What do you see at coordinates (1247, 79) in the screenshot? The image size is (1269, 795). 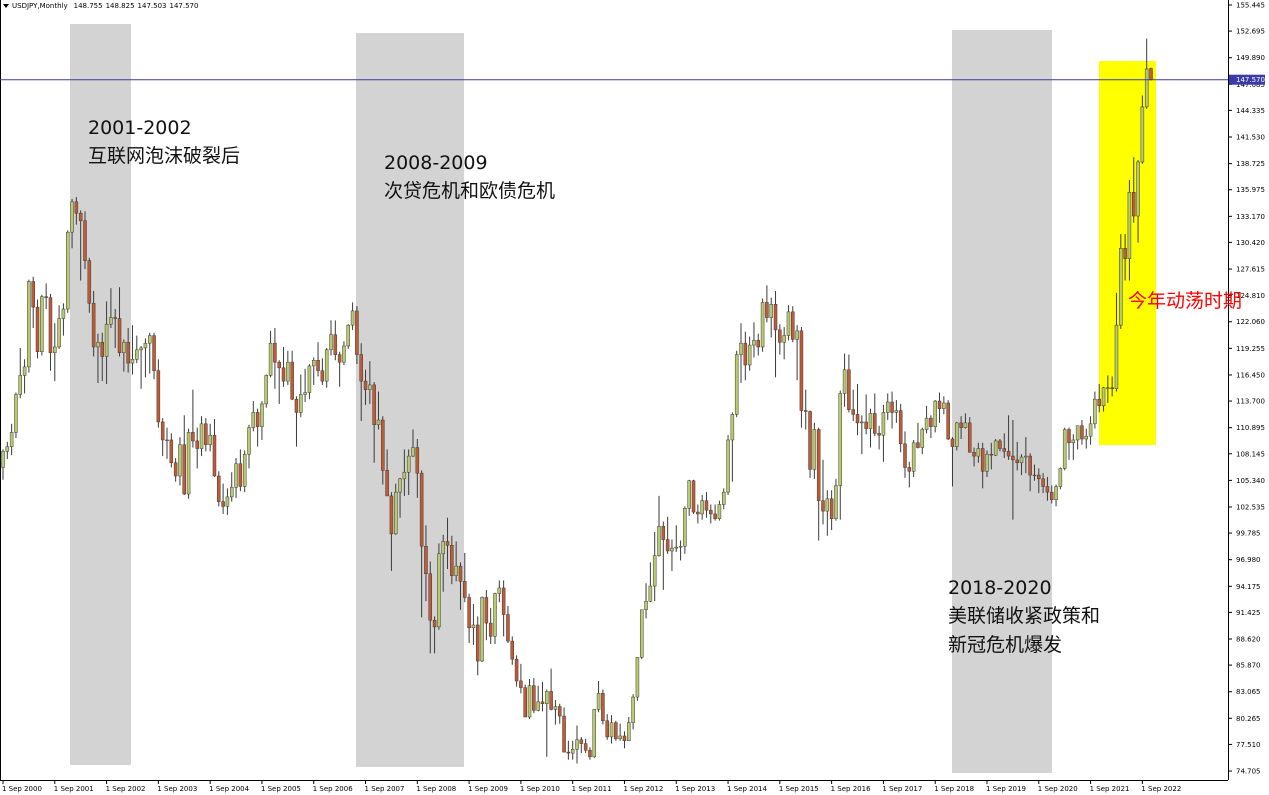 I see `price-label-bg` at bounding box center [1247, 79].